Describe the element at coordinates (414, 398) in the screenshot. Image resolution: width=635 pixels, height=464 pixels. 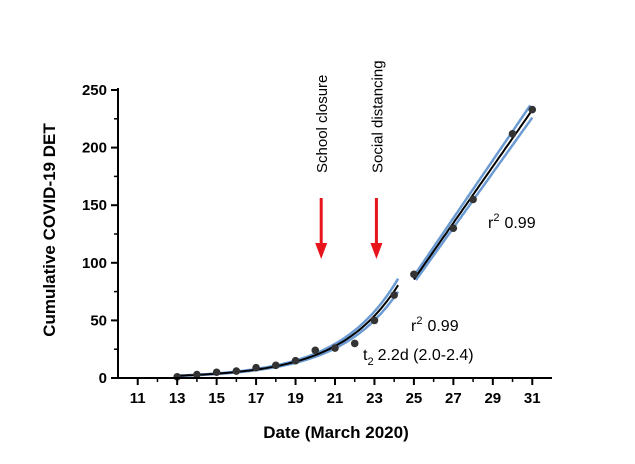
I see `x-tick-label: 25` at that location.